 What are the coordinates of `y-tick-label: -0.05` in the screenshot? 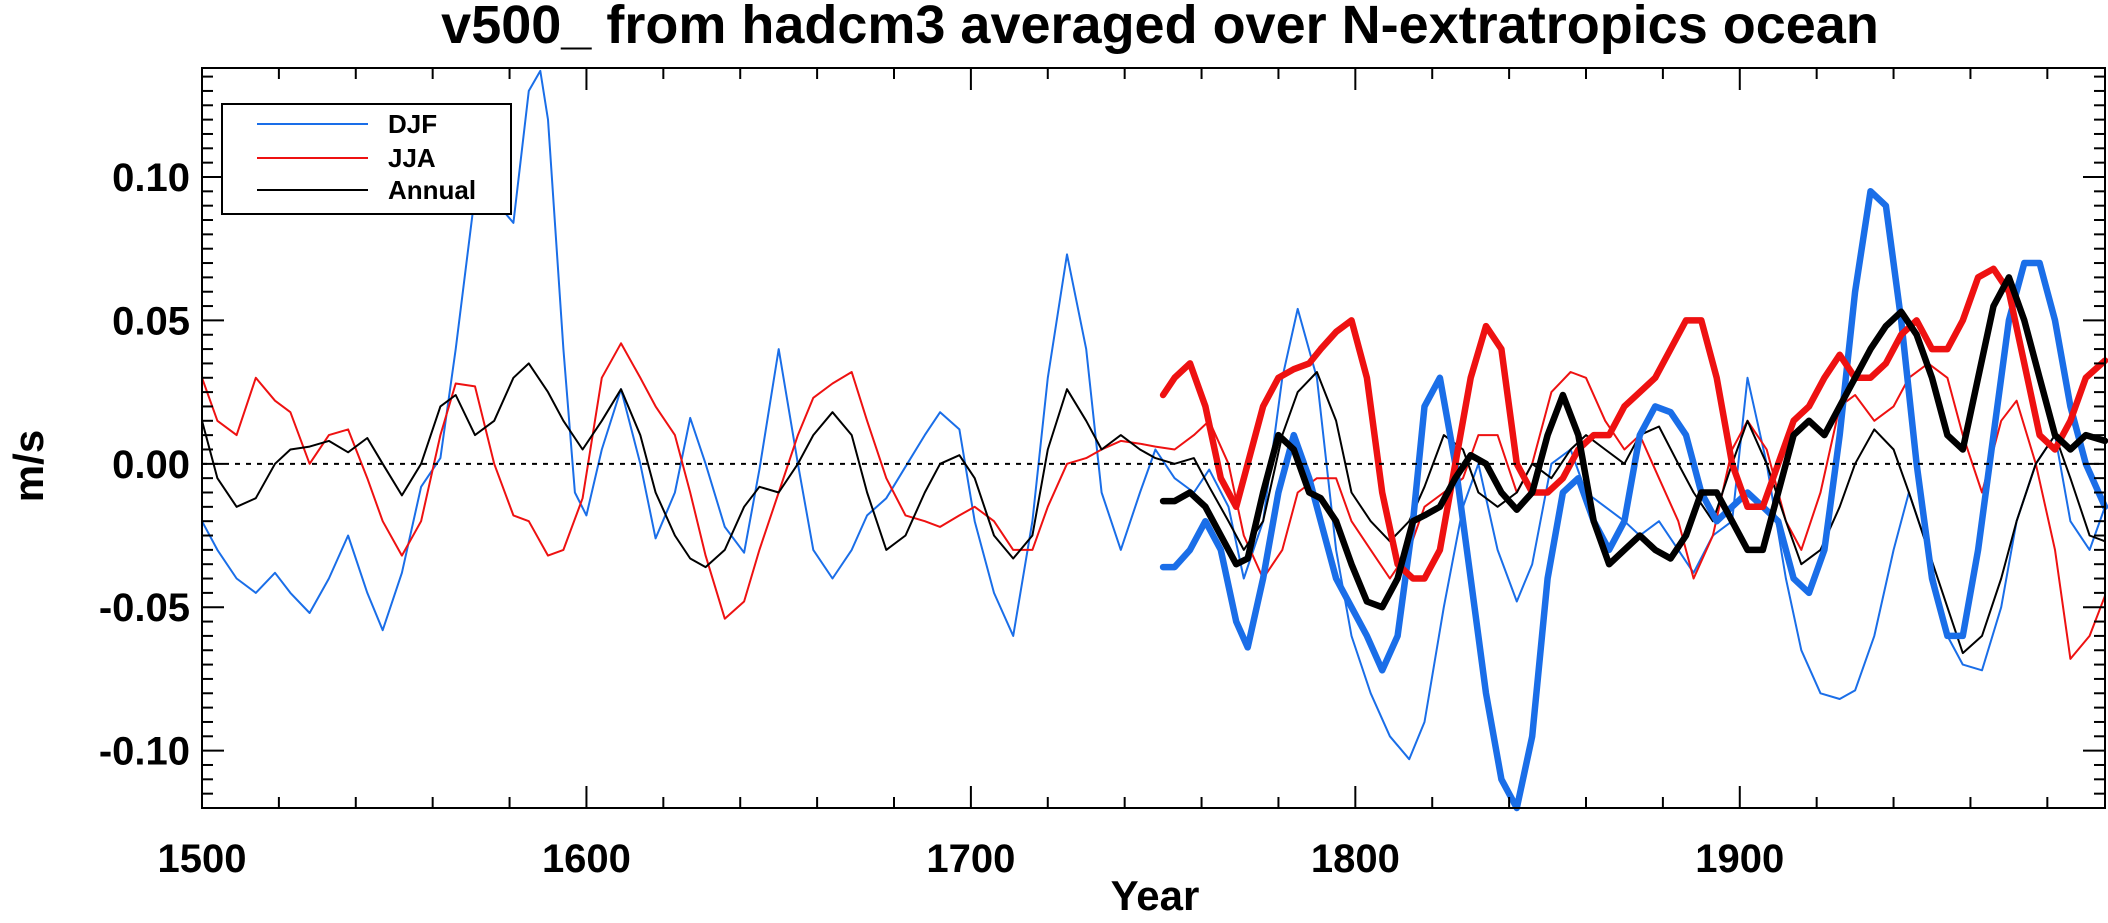 It's located at (144, 608).